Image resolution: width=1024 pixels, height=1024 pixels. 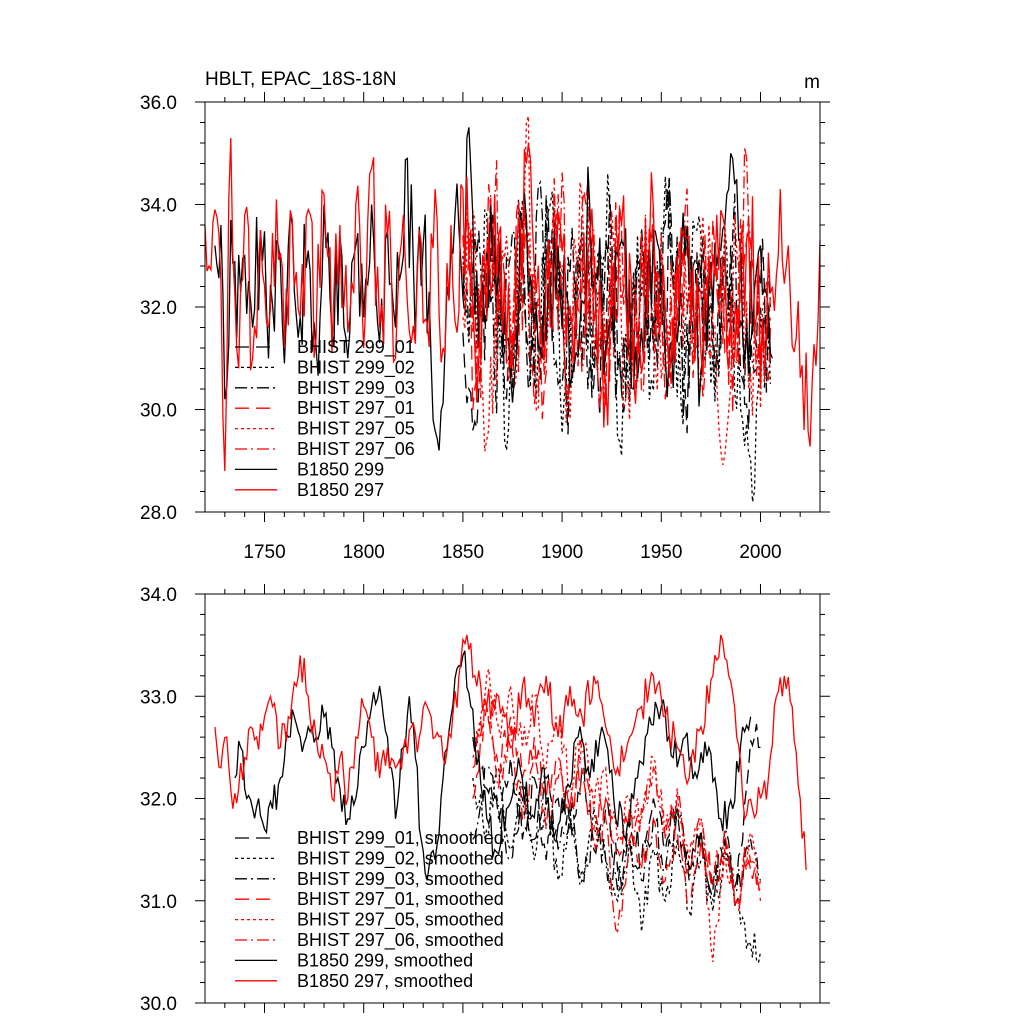 I want to click on series-line-bhist-297-01-smoothed, so click(x=617, y=809).